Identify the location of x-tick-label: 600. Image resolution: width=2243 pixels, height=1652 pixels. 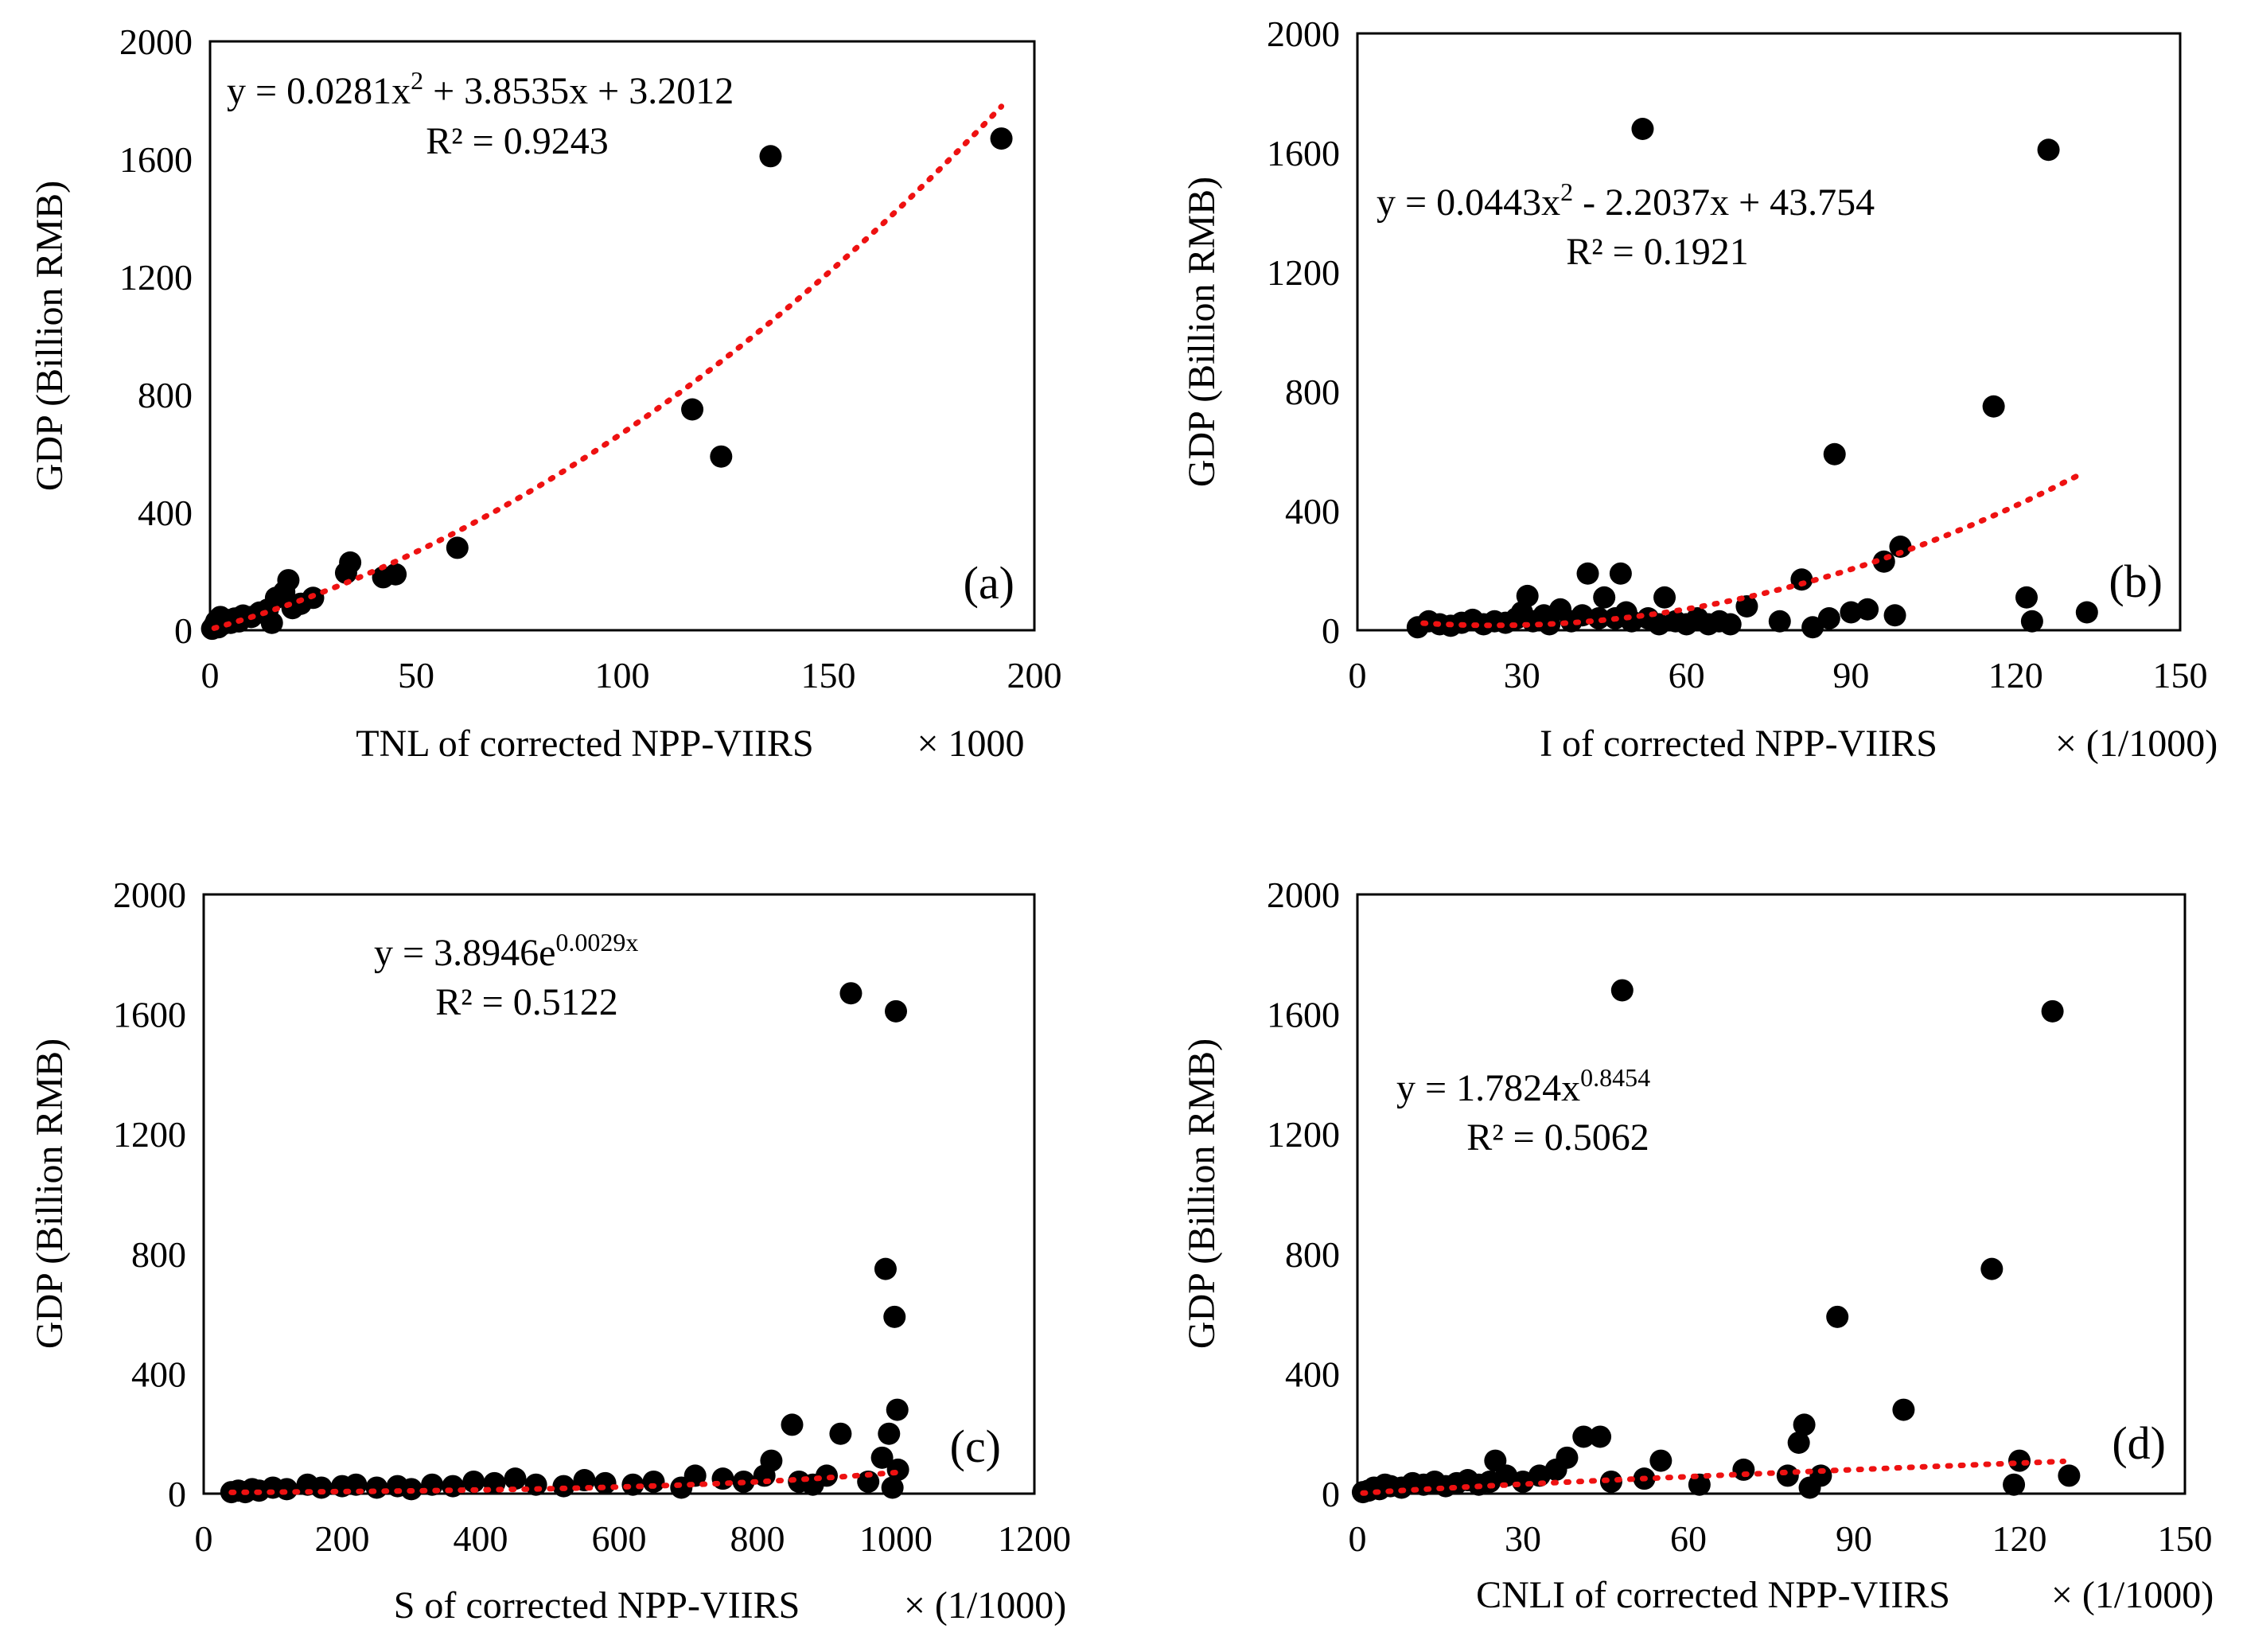
(619, 1538).